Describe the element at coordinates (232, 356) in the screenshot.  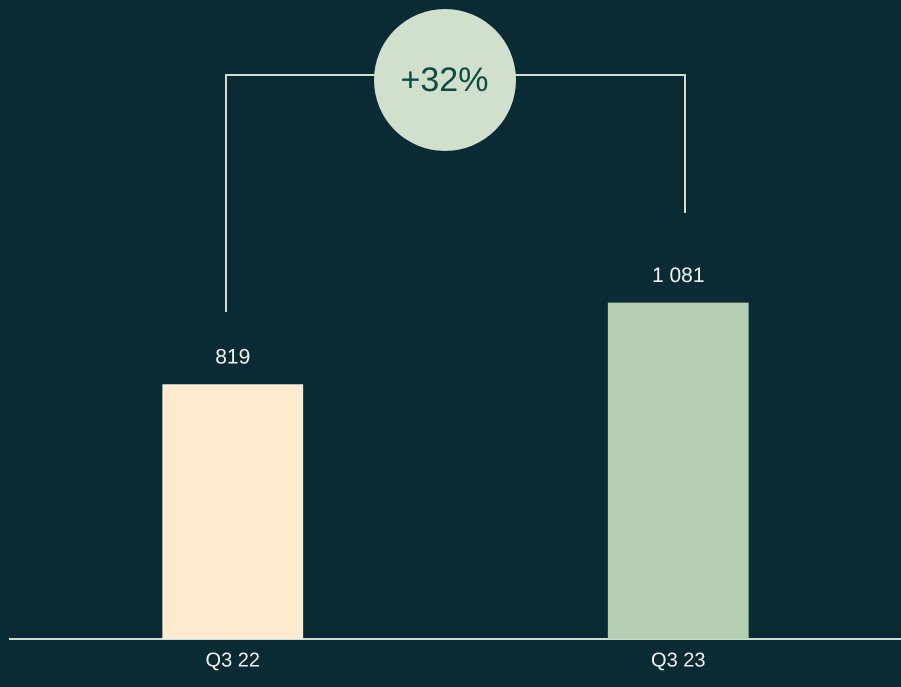
I see `data-label: 819` at that location.